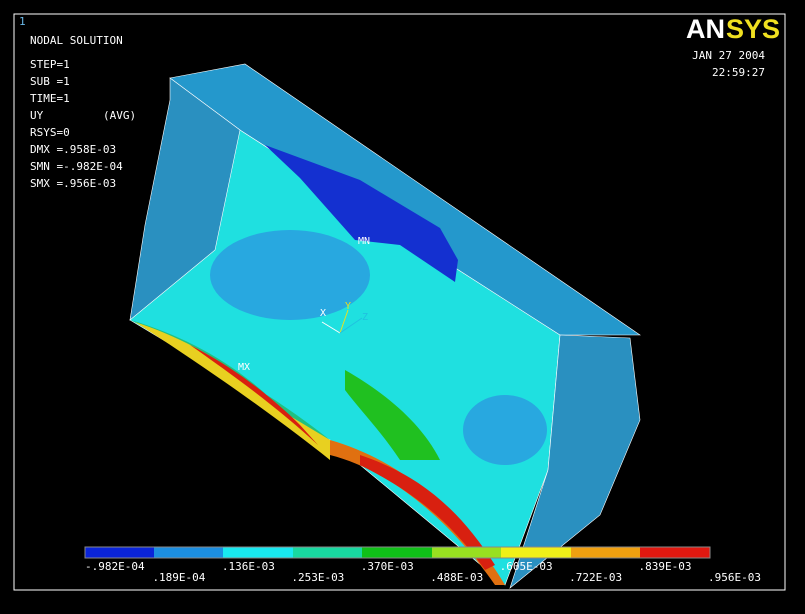 The width and height of the screenshot is (805, 614). Describe the element at coordinates (387, 566) in the screenshot. I see `legend-label: .370E-03` at that location.